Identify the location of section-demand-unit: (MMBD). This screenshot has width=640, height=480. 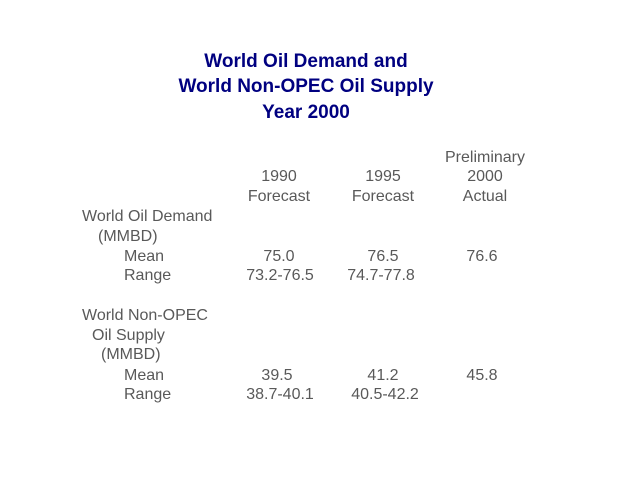
(128, 236).